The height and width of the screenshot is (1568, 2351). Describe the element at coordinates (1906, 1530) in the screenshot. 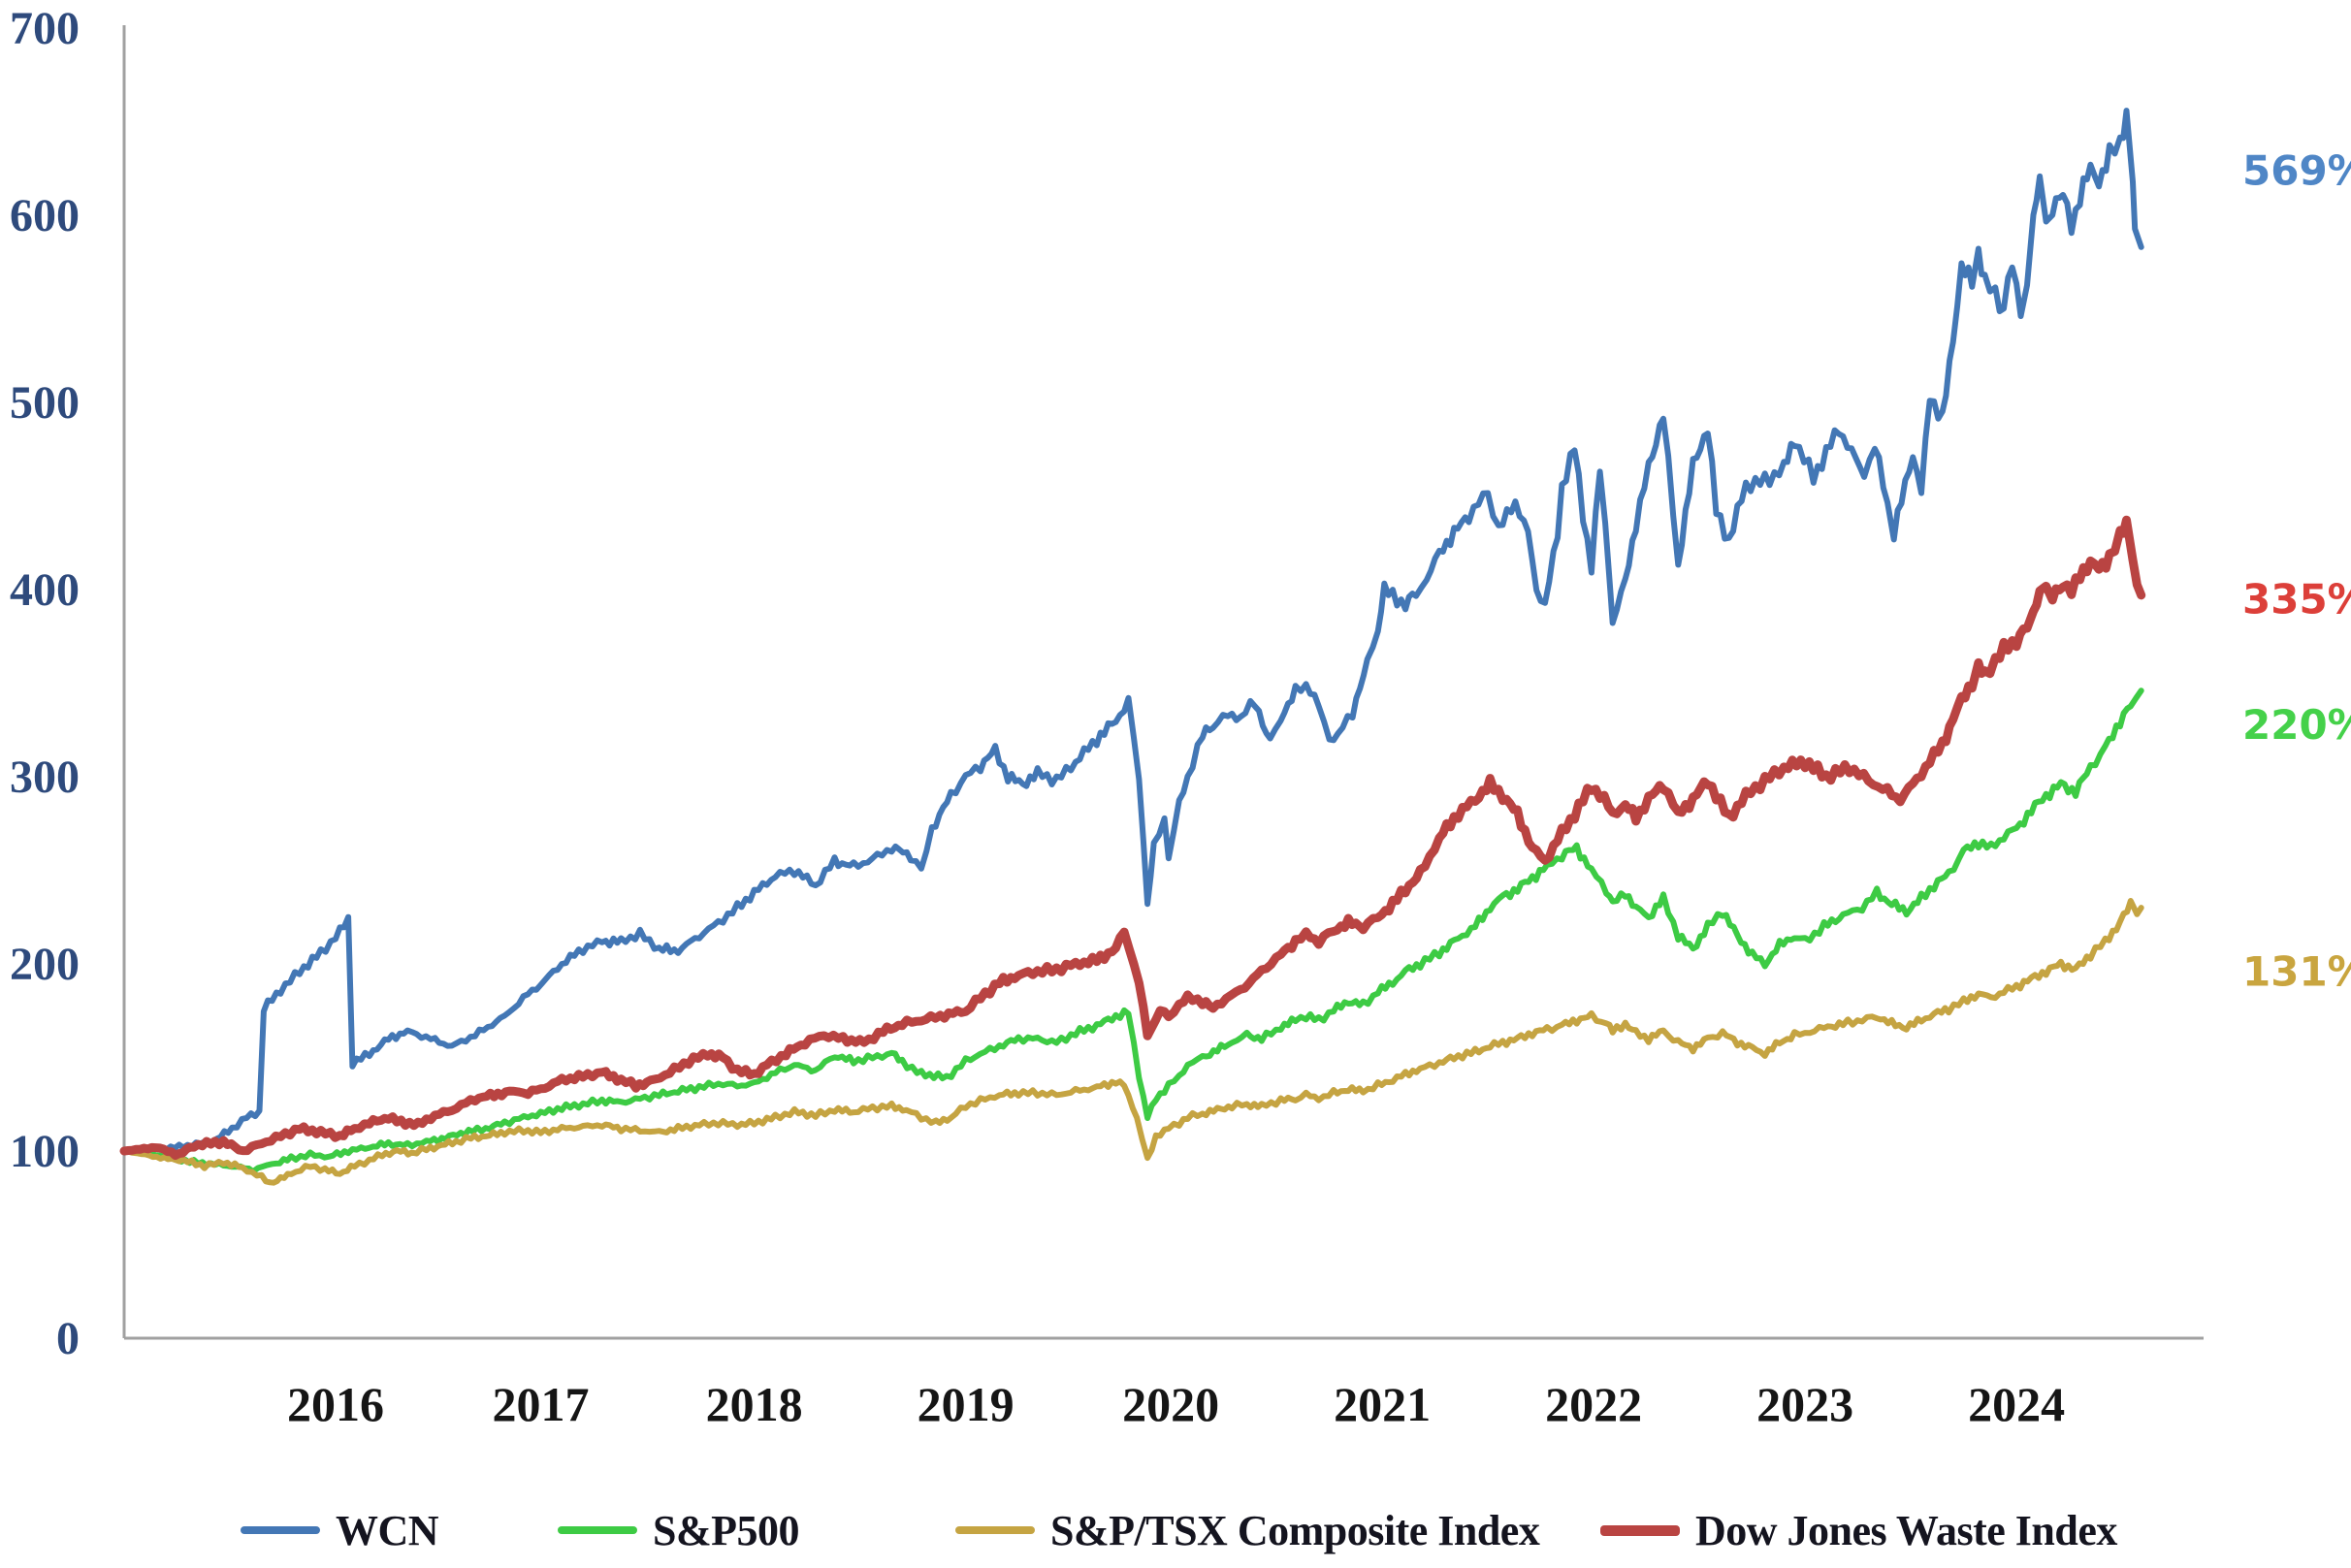

I see `legend-label-djwaste: Dow Jones Waste Index` at that location.